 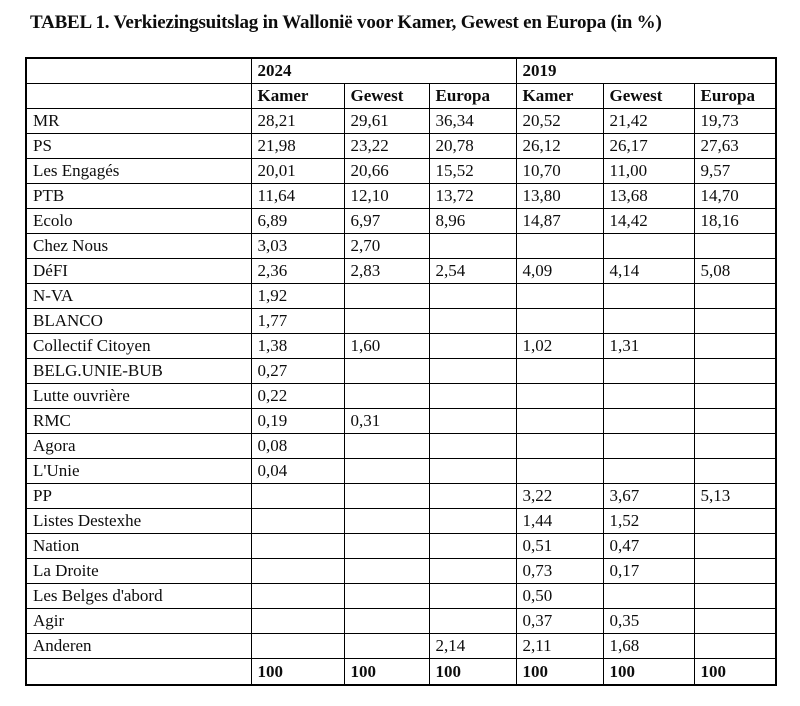 I want to click on value-cell-kamer-2024: 0,22, so click(x=297, y=396).